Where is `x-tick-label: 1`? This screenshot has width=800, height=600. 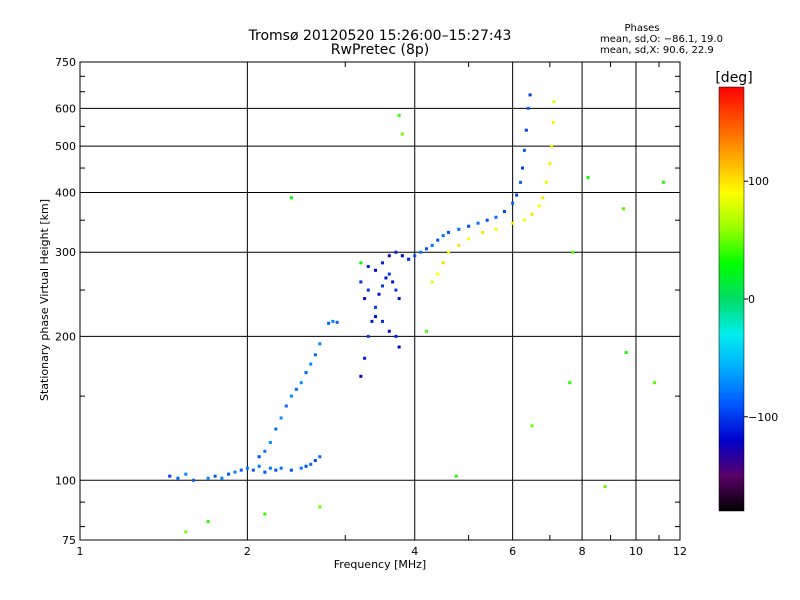
x-tick-label: 1 is located at coordinates (80, 551).